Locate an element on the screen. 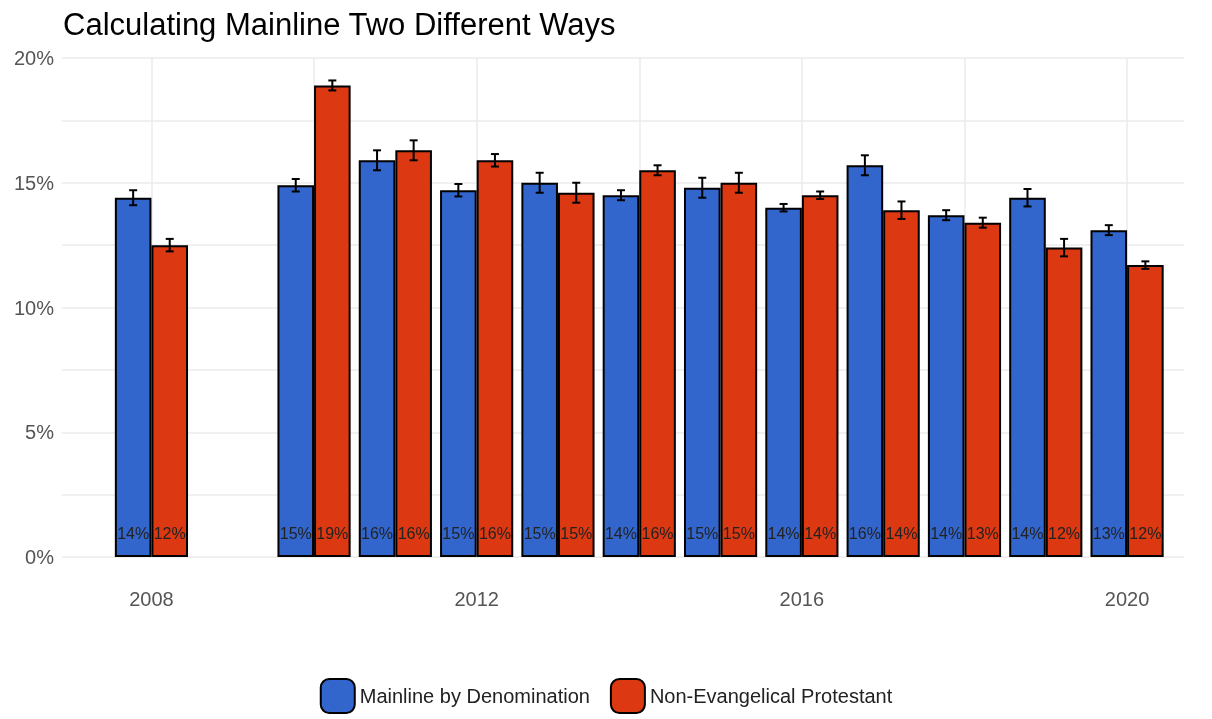 The width and height of the screenshot is (1212, 719). y-tick-label: 20% is located at coordinates (34, 58).